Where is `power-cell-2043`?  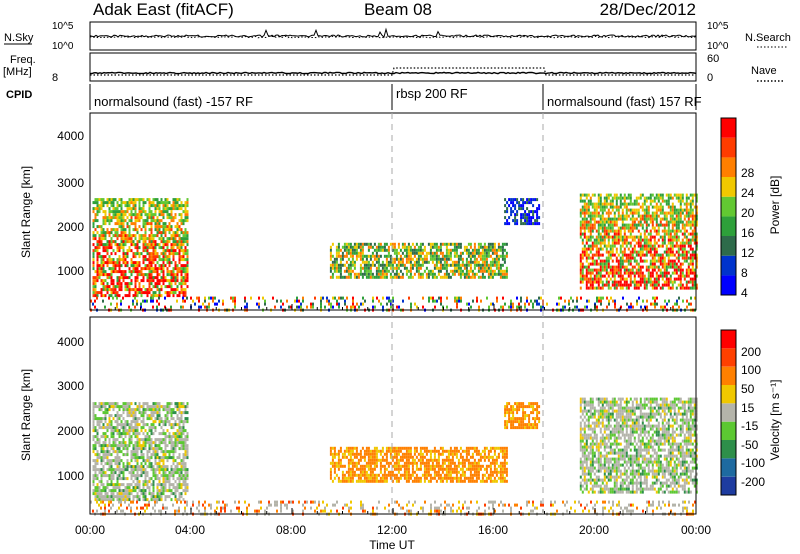 power-cell-2043 is located at coordinates (586, 267).